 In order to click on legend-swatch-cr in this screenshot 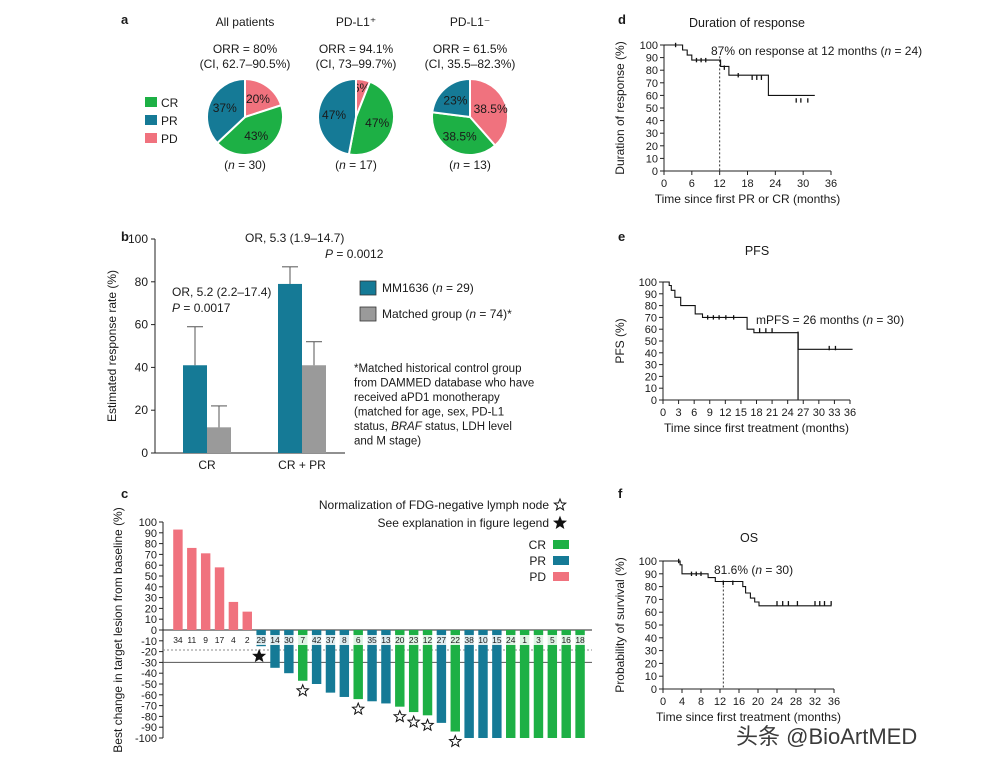, I will do `click(151, 102)`.